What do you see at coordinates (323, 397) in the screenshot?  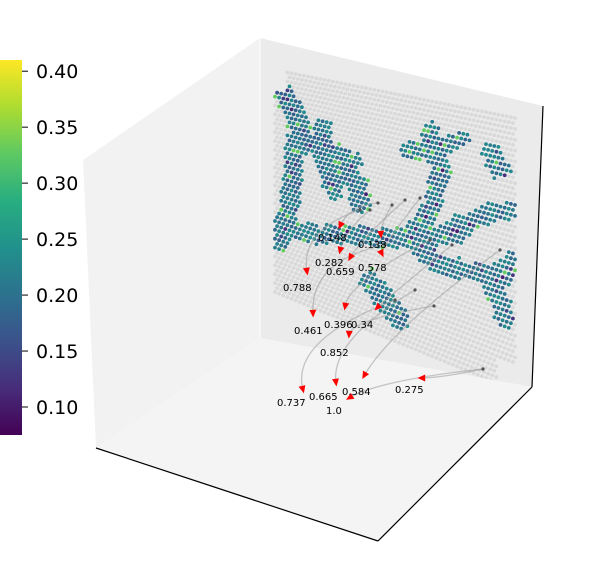 I see `edge-label: 0.665` at bounding box center [323, 397].